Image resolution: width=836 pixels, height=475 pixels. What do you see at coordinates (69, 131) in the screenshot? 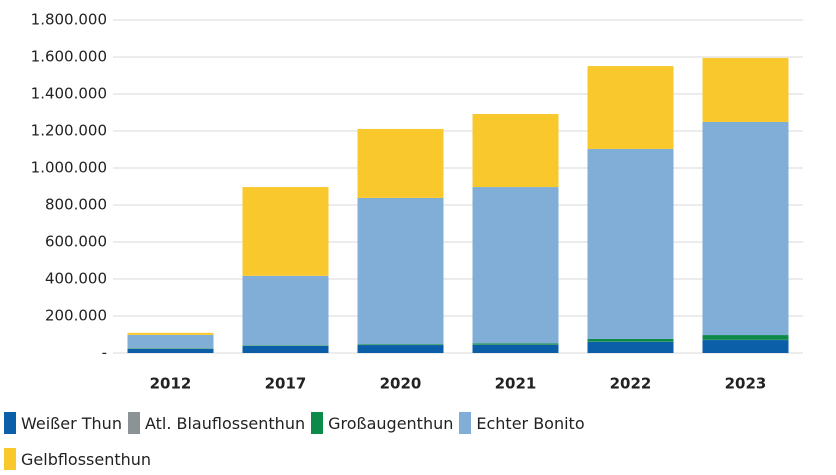
I see `y-tick-label: 1.200.000` at bounding box center [69, 131].